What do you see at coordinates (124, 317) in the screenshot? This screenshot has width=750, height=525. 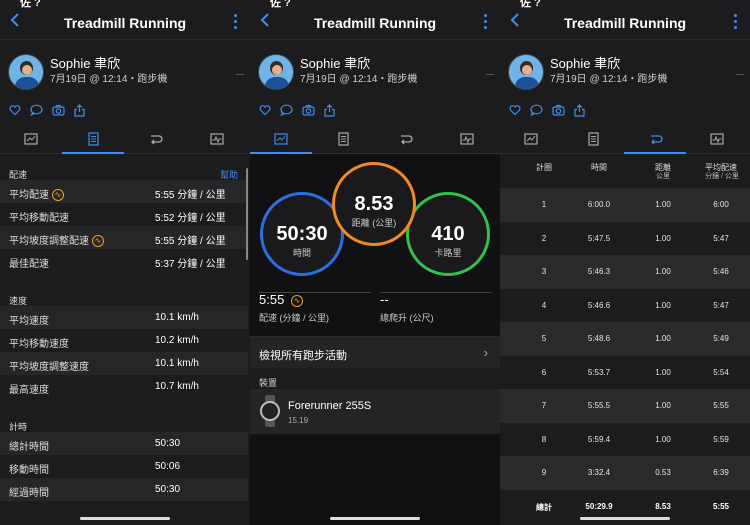 I see `stat-row: 平均速度 10.1 km/h` at bounding box center [124, 317].